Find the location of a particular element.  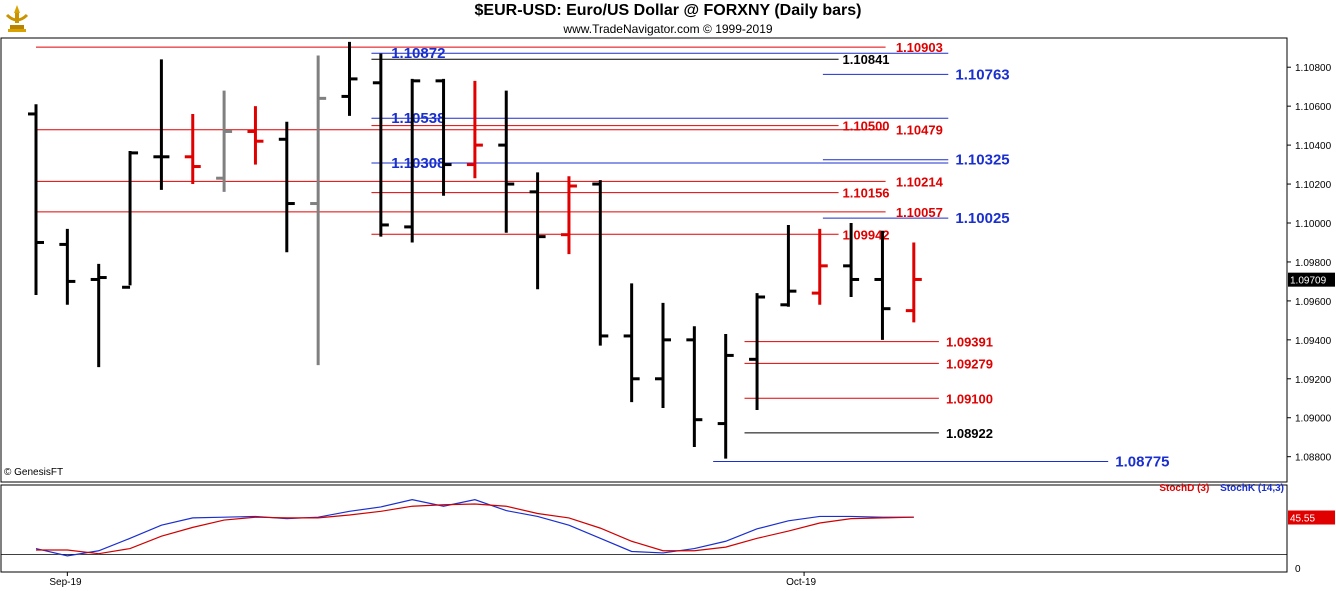

chart-subtitle: www.TradeNavigator.com © 1999-2019 is located at coordinates (668, 29).